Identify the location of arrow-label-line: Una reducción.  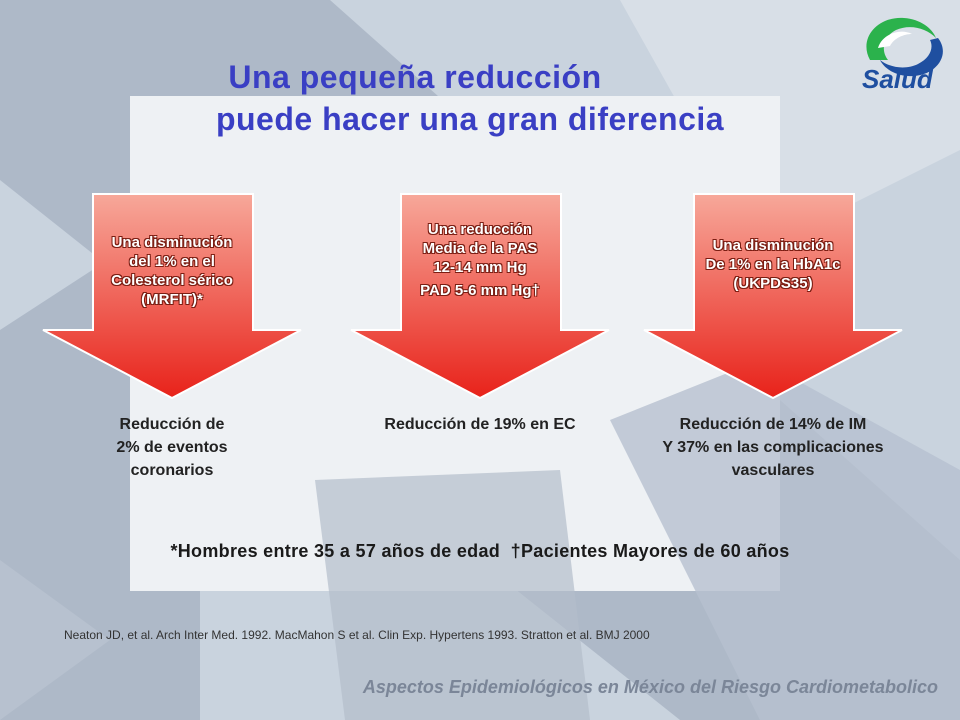
(480, 229).